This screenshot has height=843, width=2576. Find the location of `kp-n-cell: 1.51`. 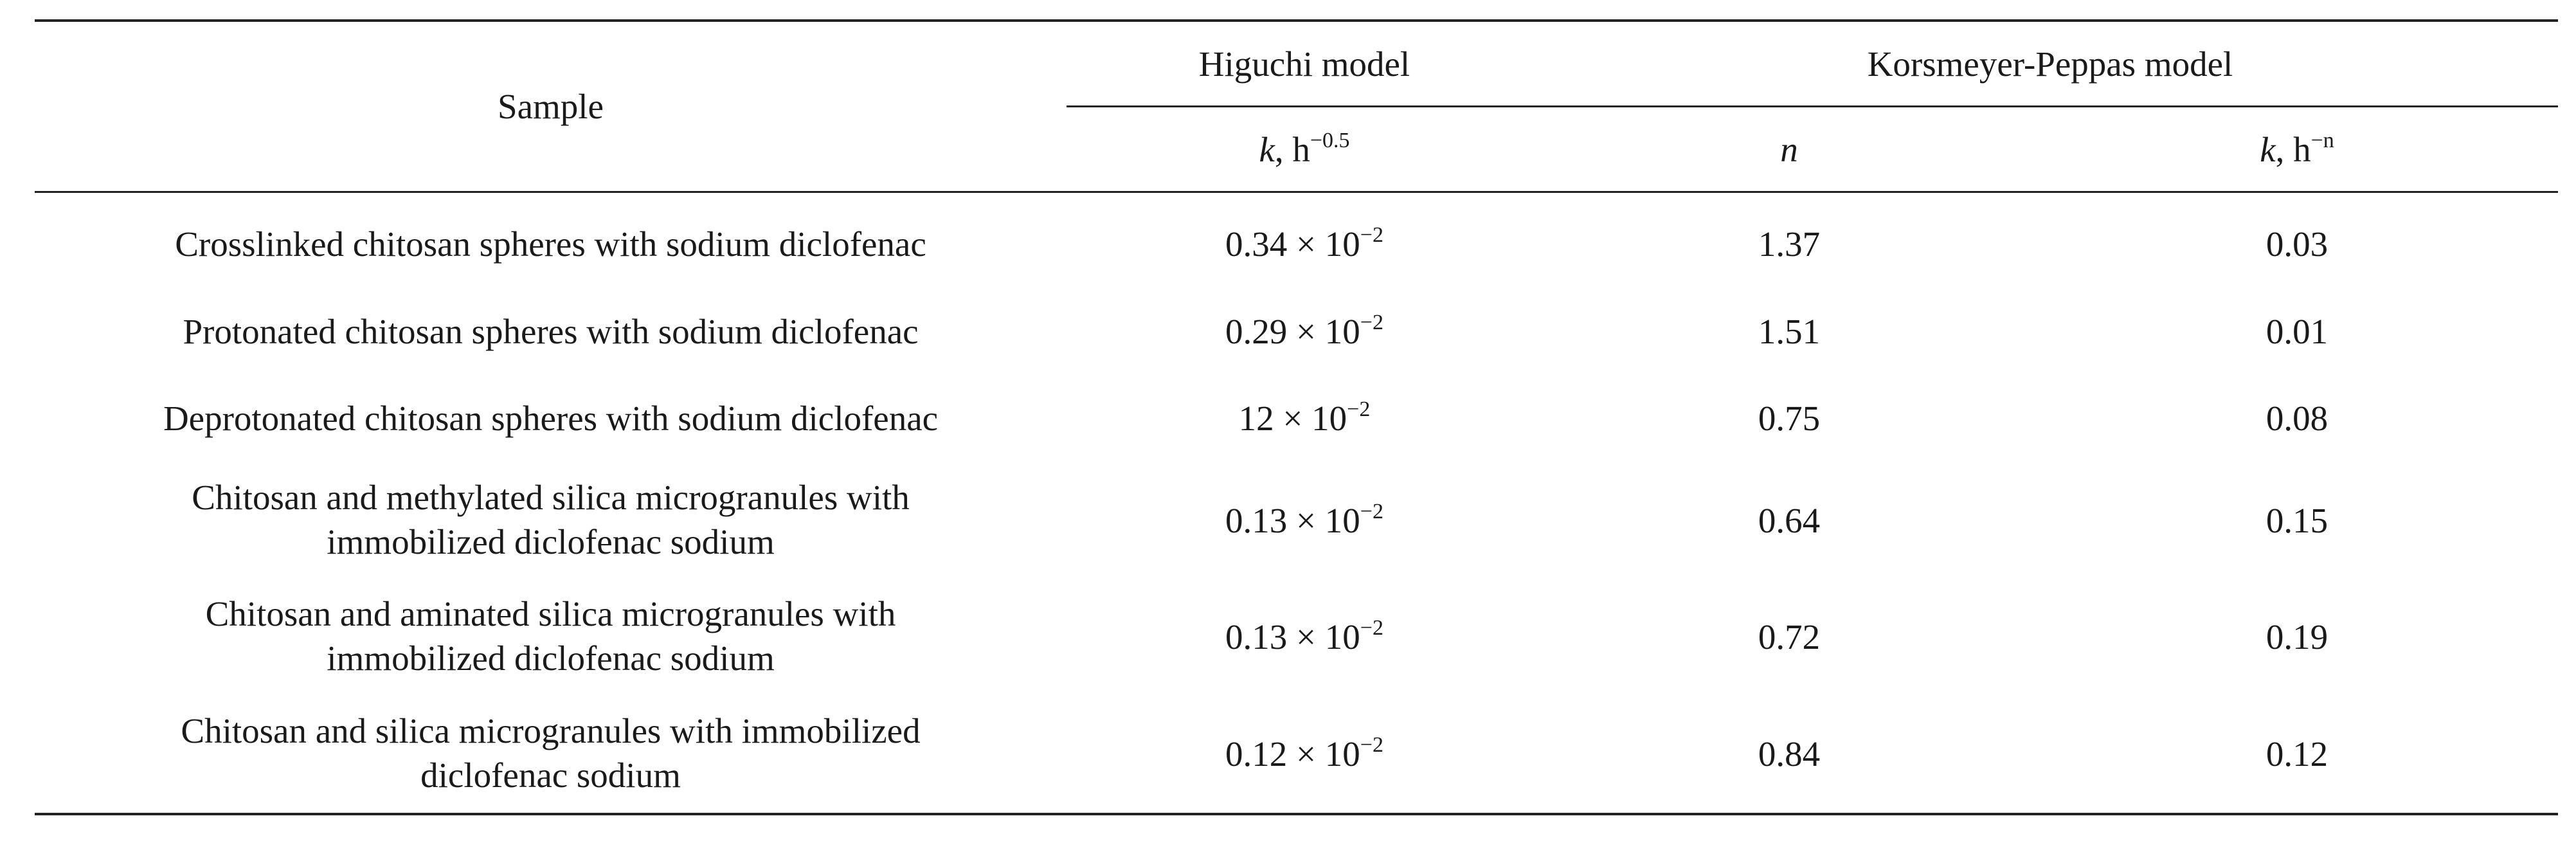

kp-n-cell: 1.51 is located at coordinates (1789, 331).